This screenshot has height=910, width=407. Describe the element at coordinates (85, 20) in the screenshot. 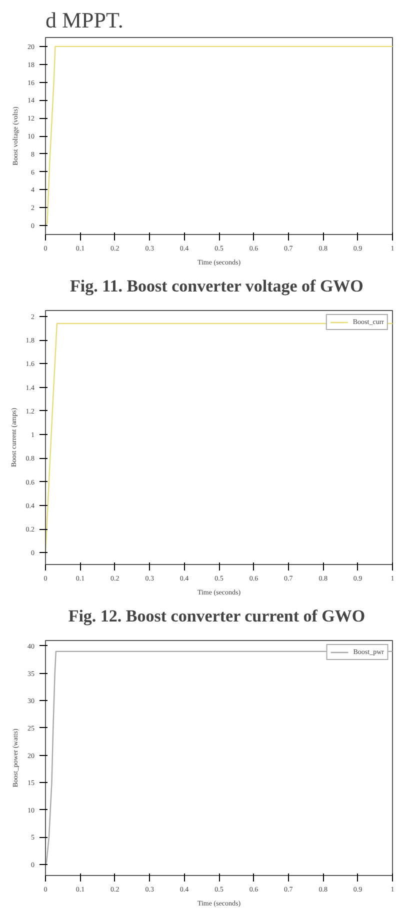

I see `chart-title: d MPPT.` at that location.